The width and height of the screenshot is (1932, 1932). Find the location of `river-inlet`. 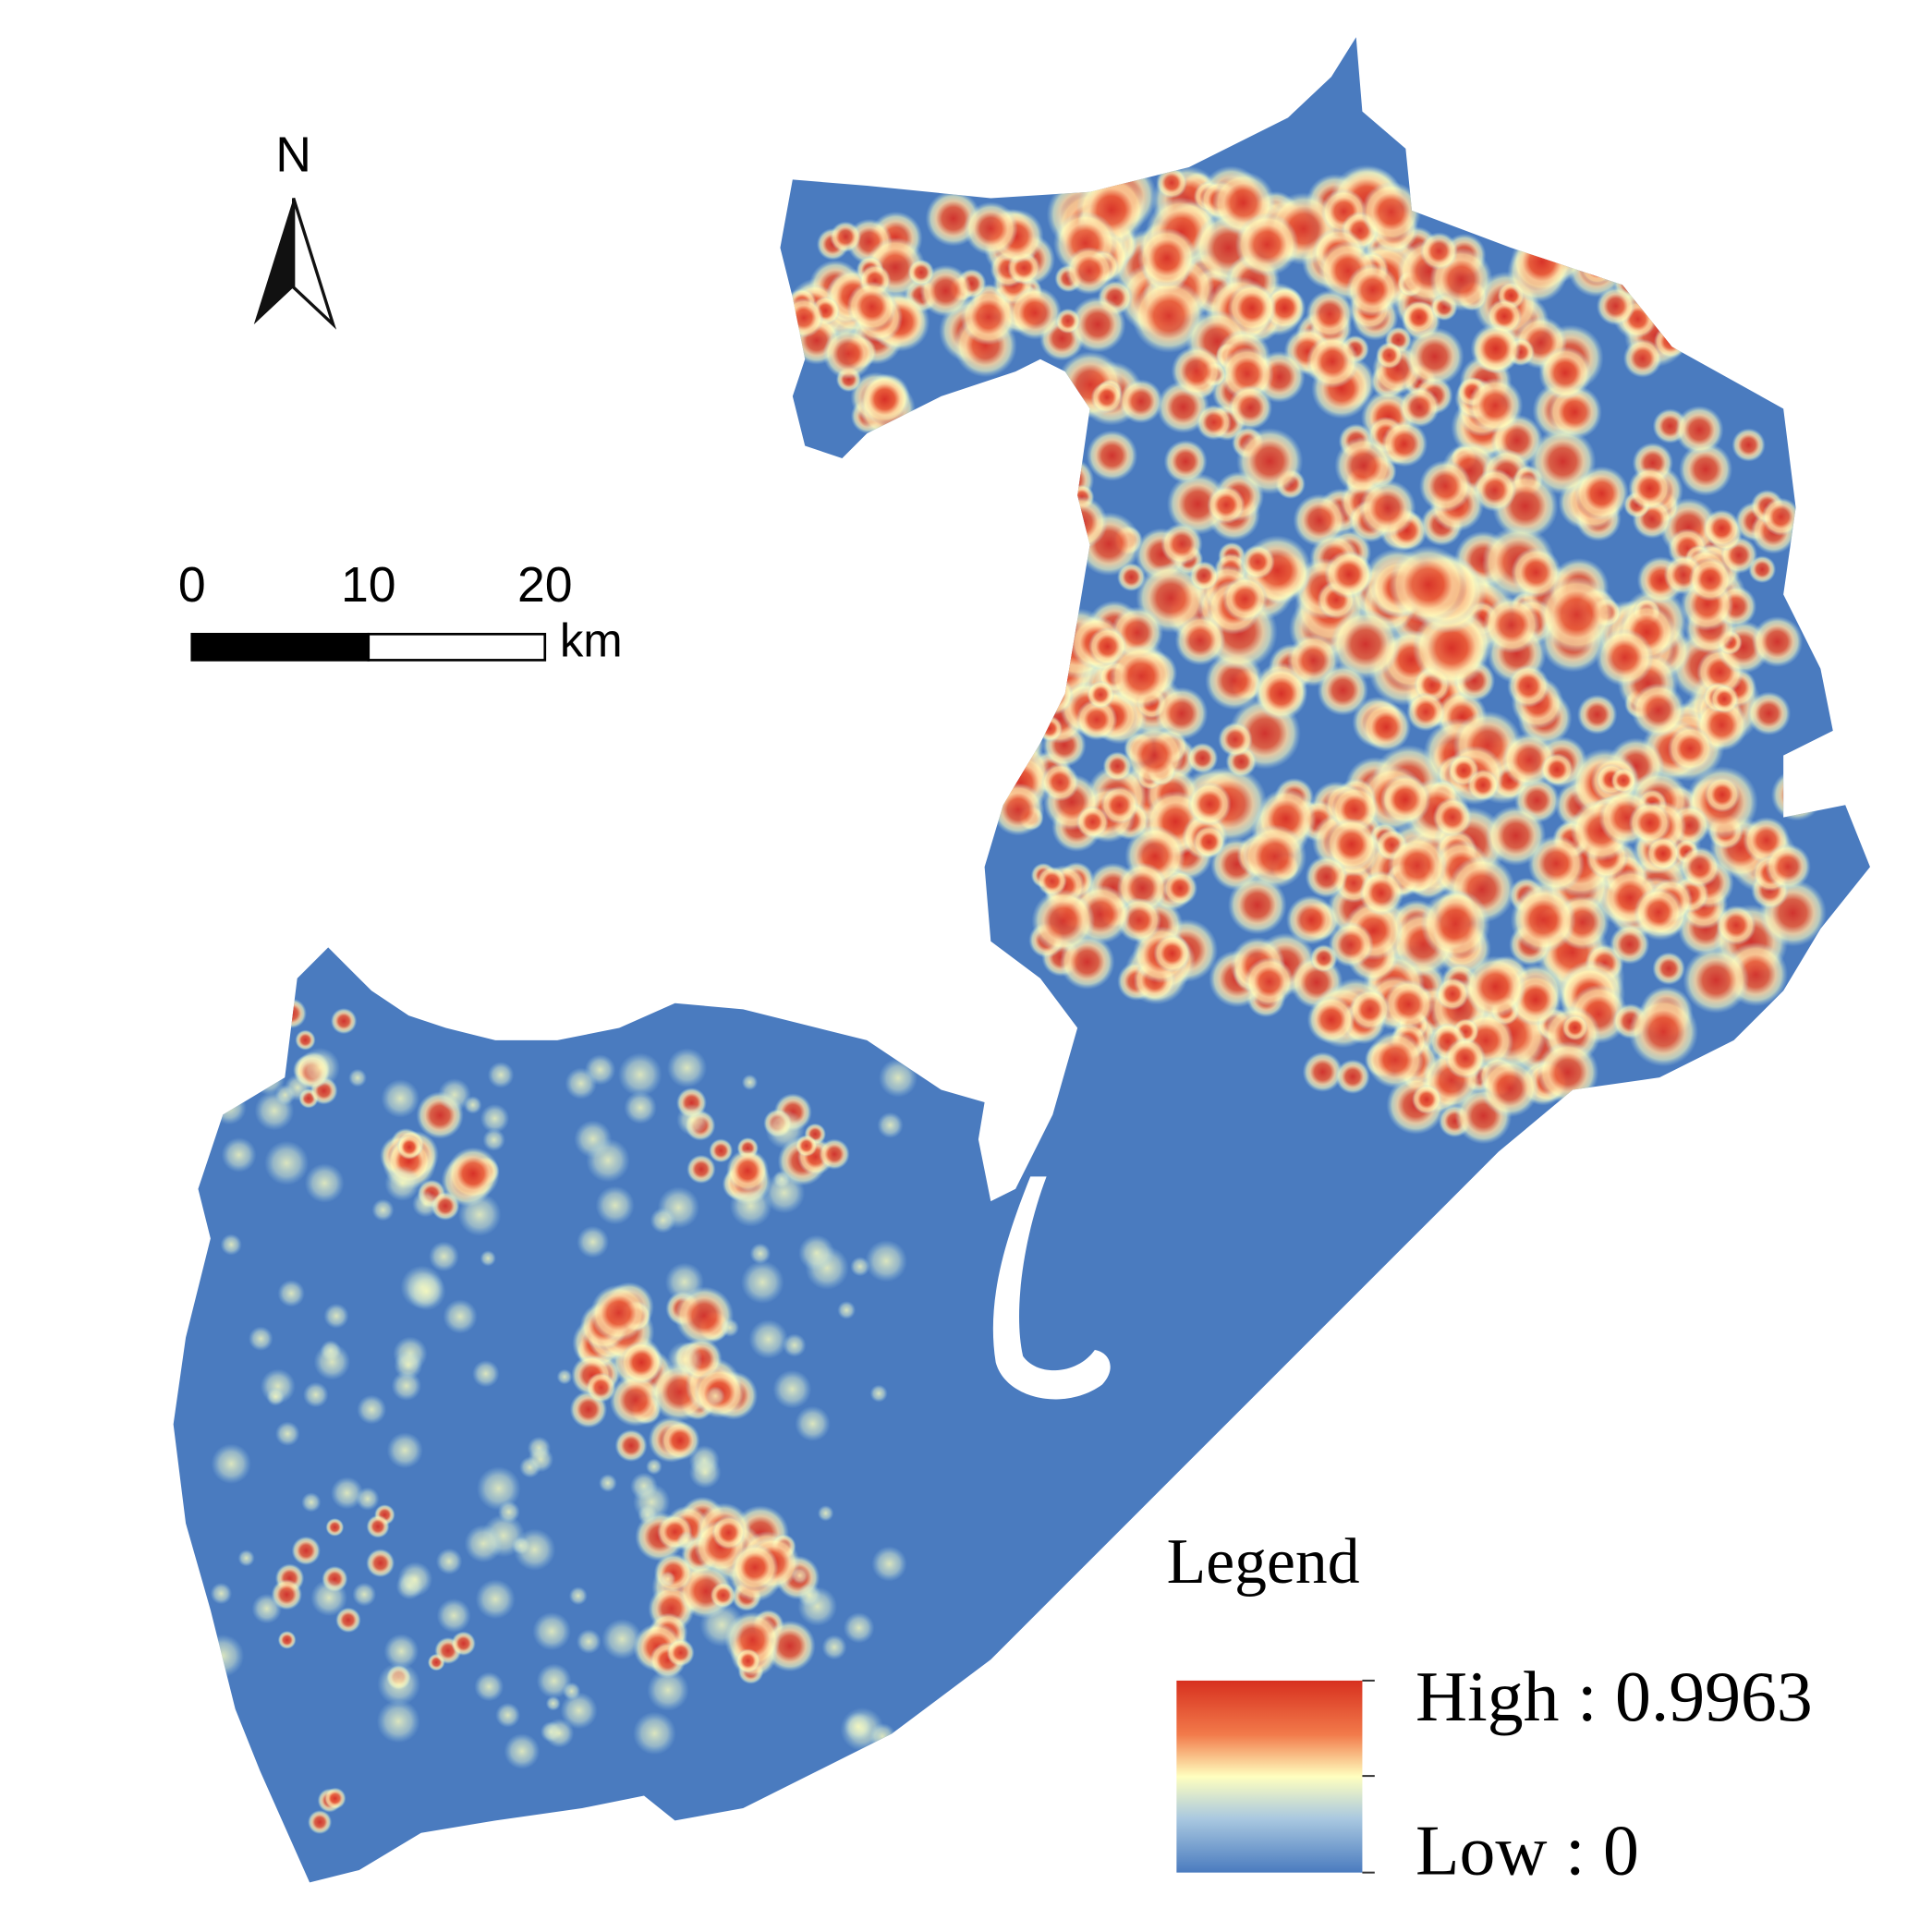

river-inlet is located at coordinates (1051, 1288).